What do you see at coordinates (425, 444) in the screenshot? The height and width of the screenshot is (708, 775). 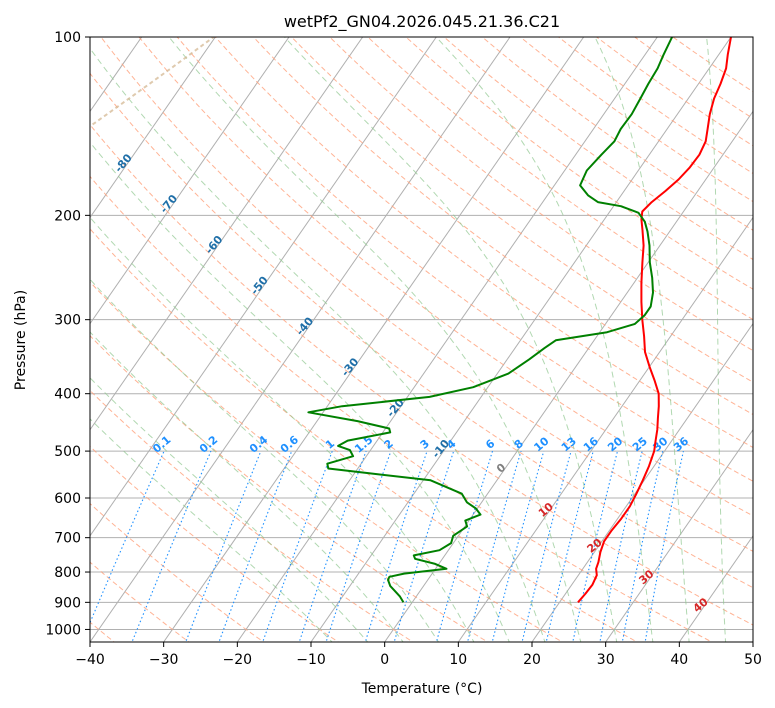 I see `mixing-ratio-label: 3` at bounding box center [425, 444].